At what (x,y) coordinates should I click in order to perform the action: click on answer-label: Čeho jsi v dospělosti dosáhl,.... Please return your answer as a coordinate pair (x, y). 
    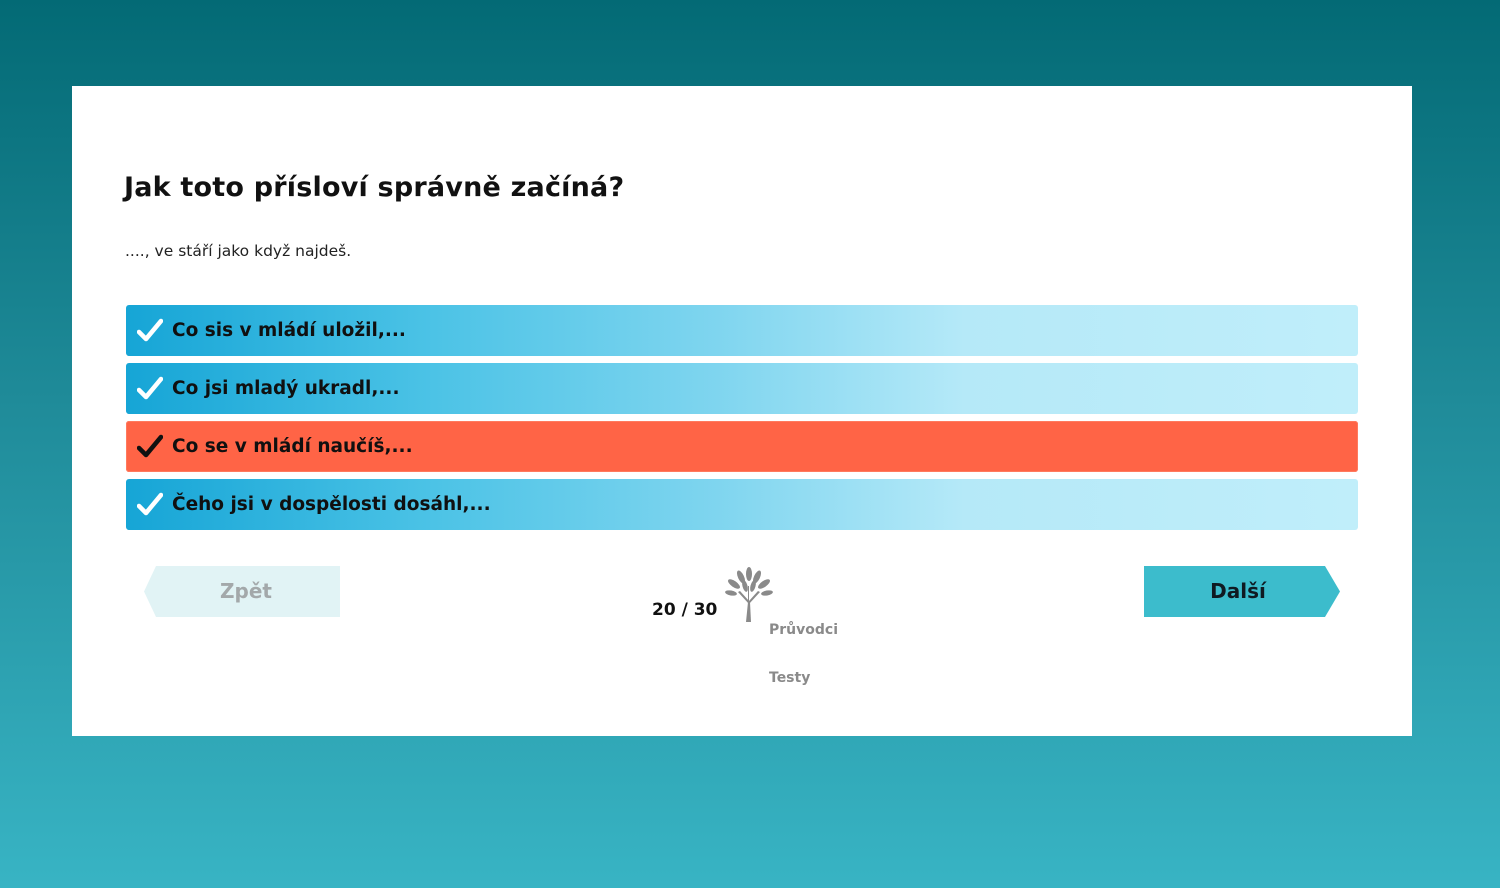
    Looking at the image, I should click on (331, 504).